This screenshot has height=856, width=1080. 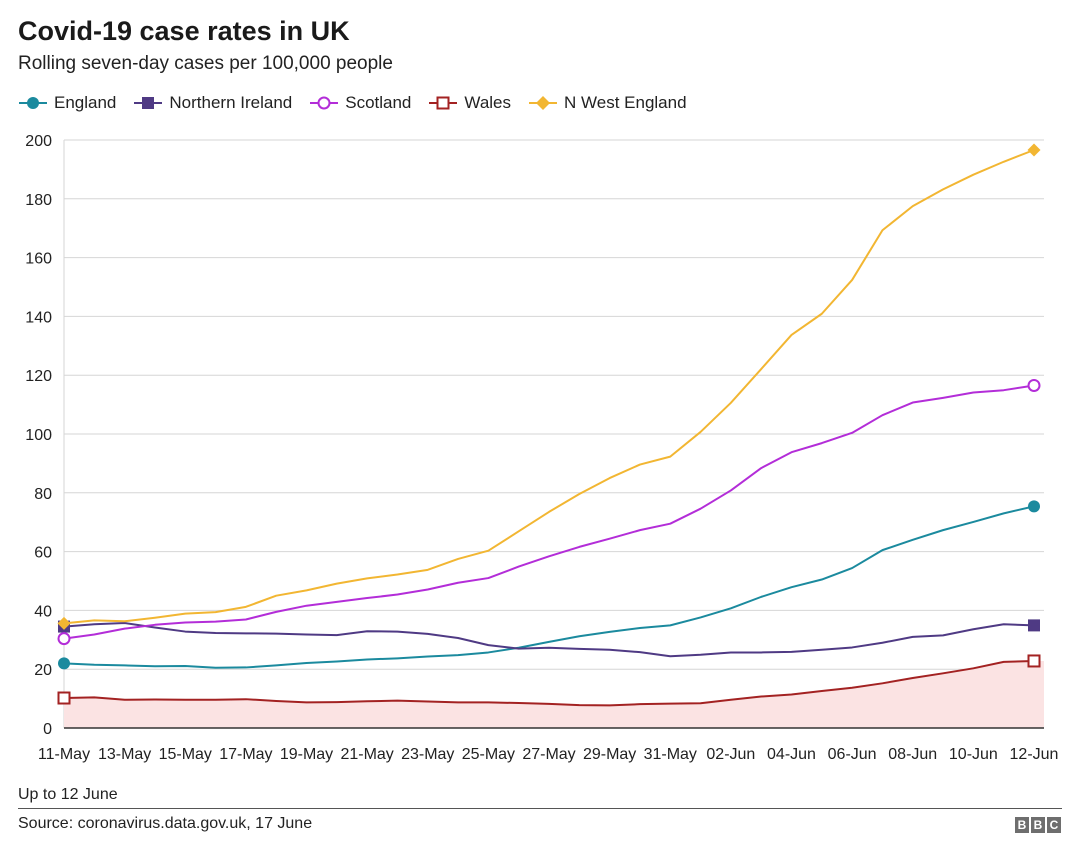 What do you see at coordinates (609, 754) in the screenshot?
I see `x-tick-label: 29-May` at bounding box center [609, 754].